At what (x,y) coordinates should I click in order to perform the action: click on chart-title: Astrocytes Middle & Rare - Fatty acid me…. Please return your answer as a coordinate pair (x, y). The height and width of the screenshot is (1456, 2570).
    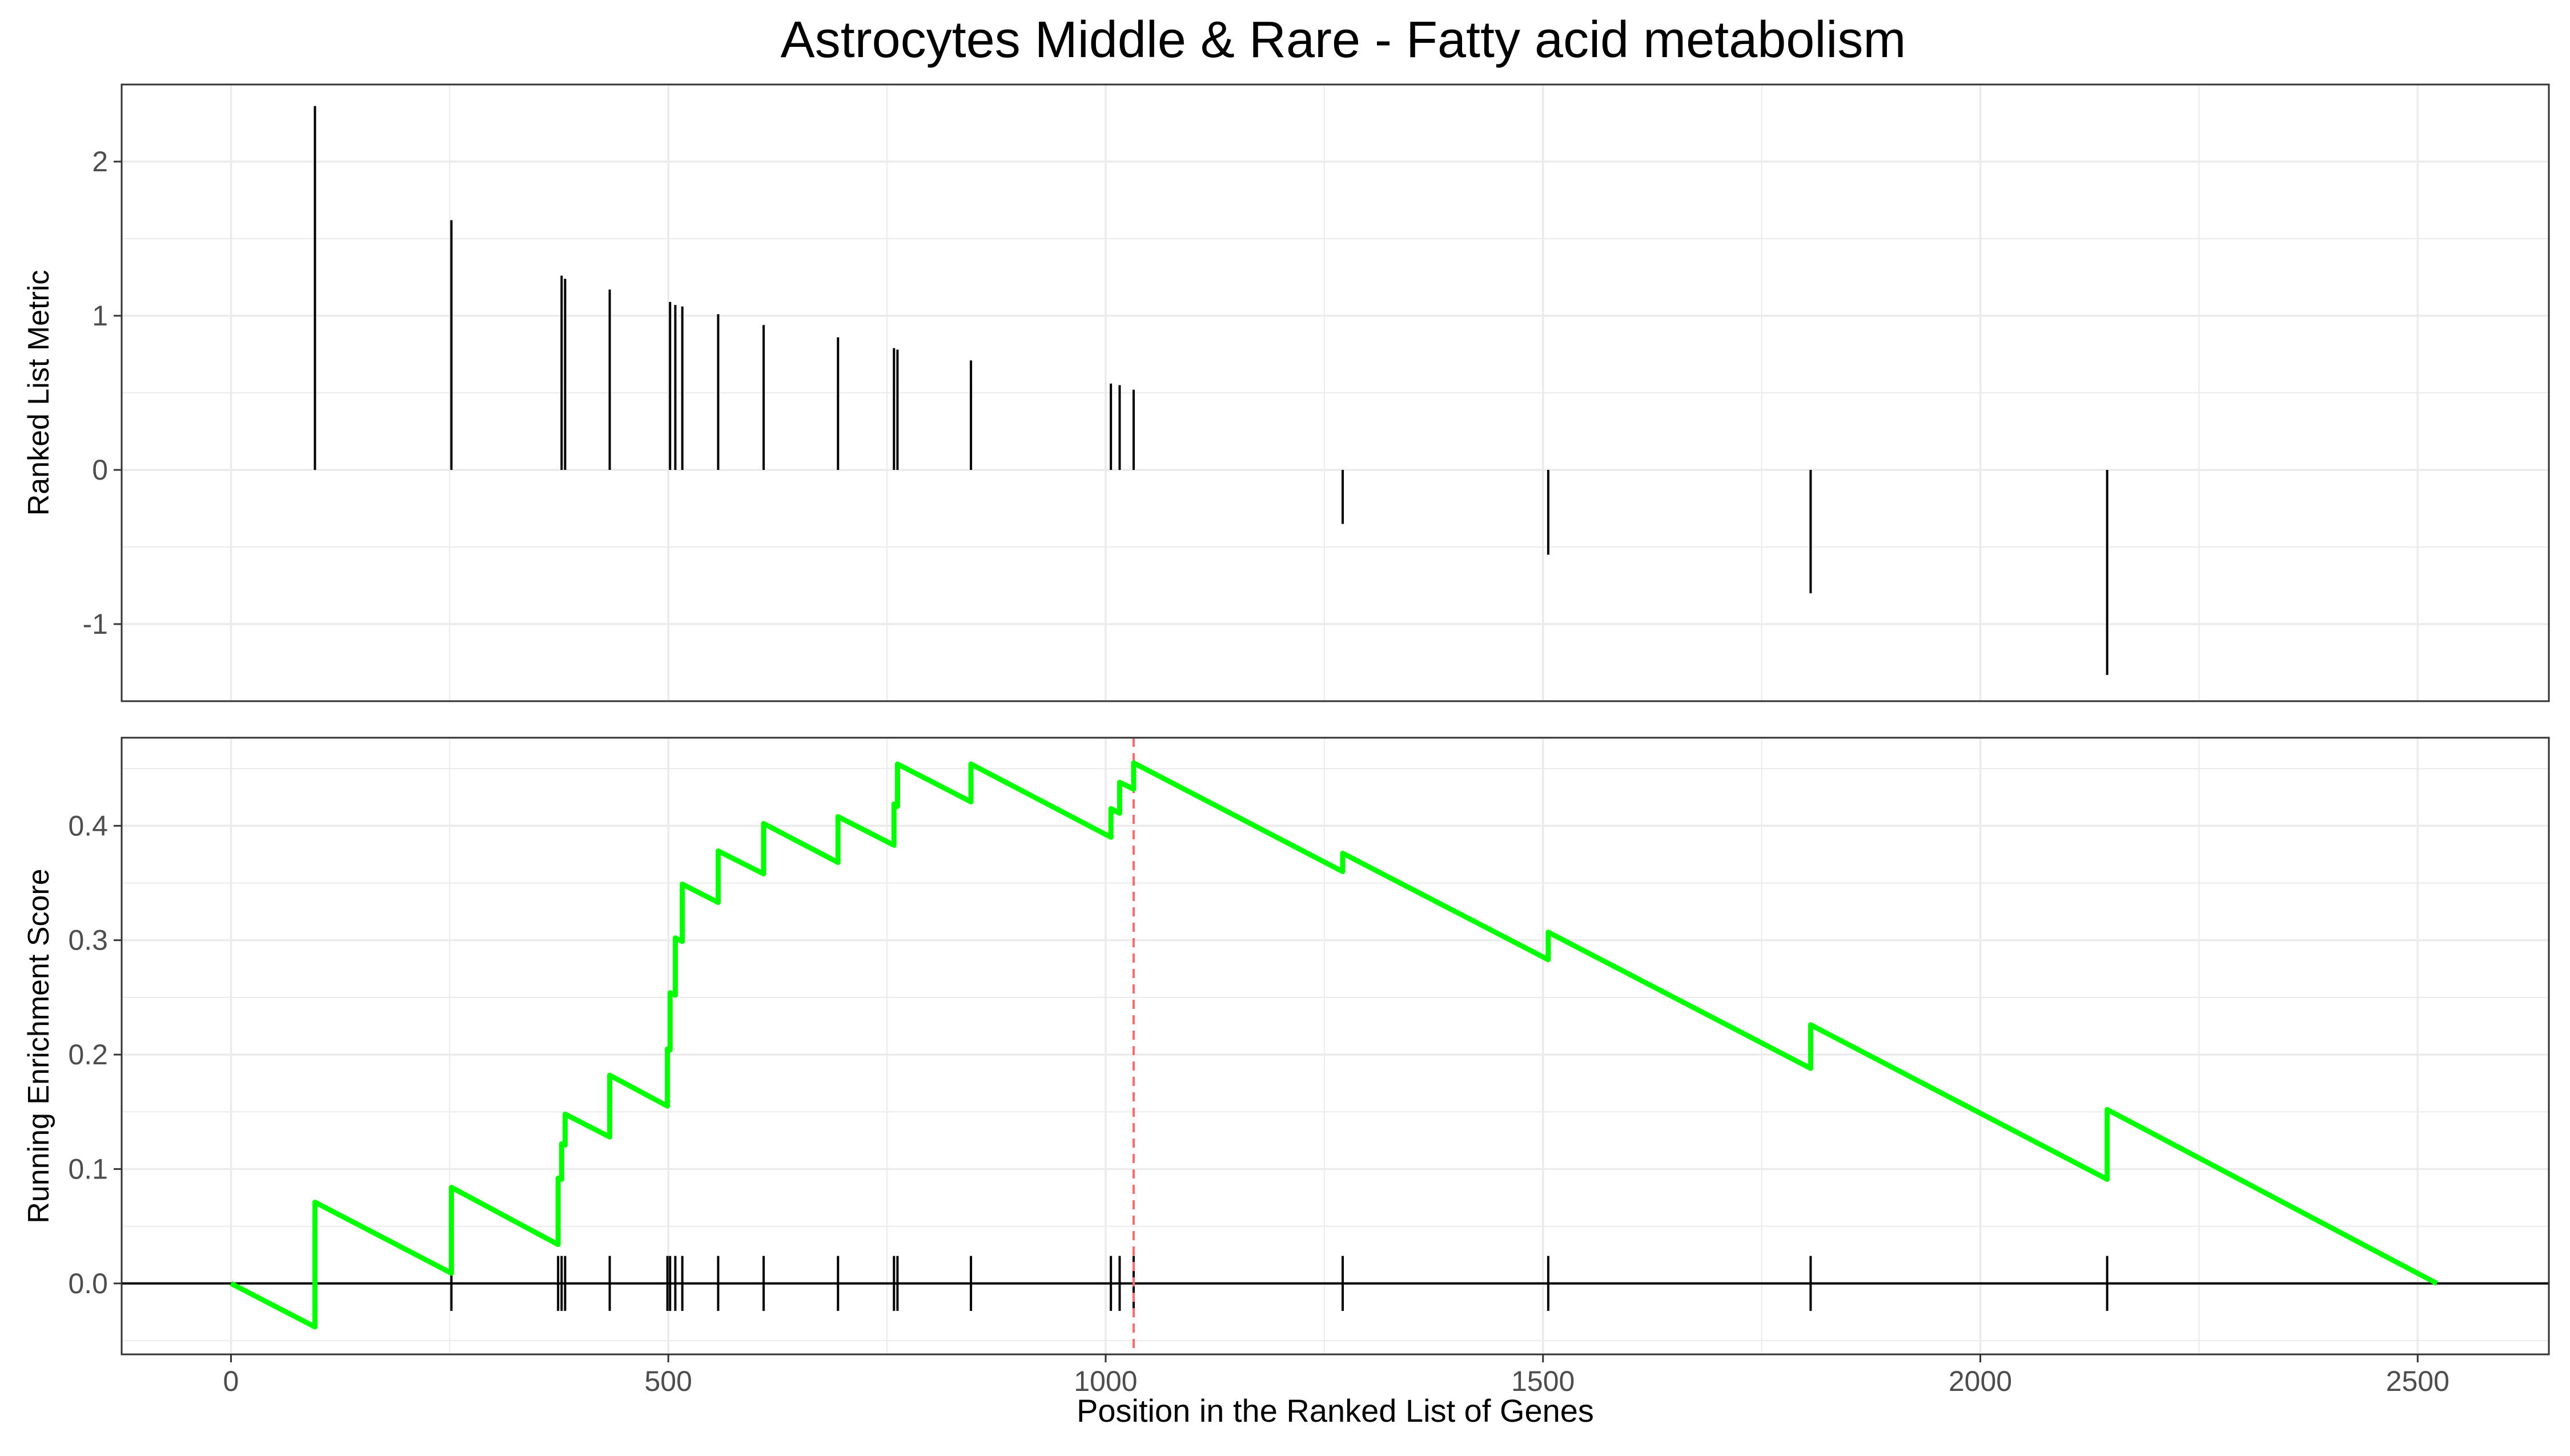
    Looking at the image, I should click on (1343, 40).